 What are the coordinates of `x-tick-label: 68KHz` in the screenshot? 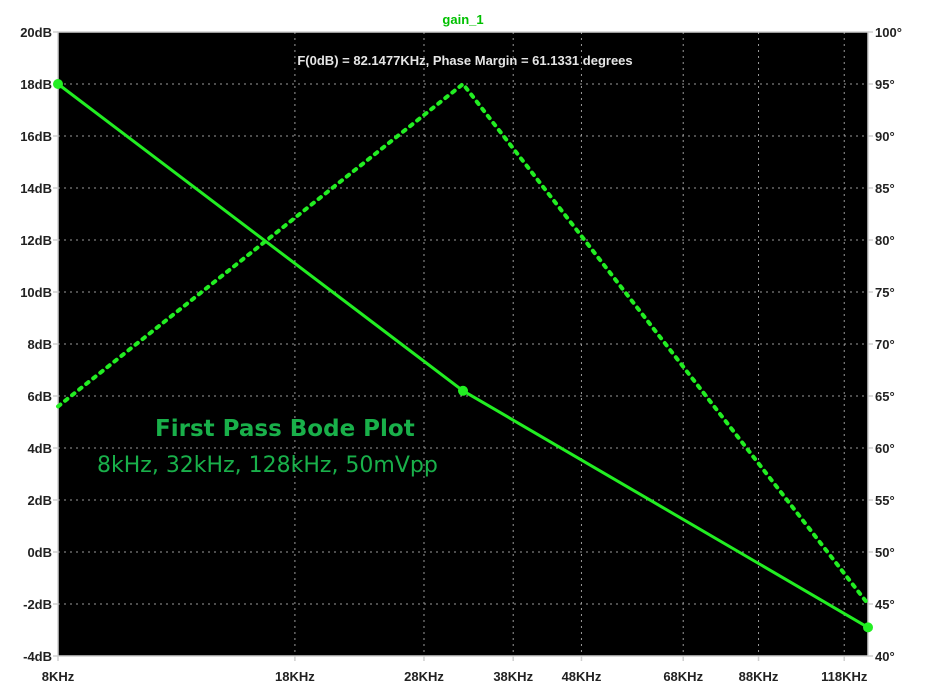 It's located at (683, 676).